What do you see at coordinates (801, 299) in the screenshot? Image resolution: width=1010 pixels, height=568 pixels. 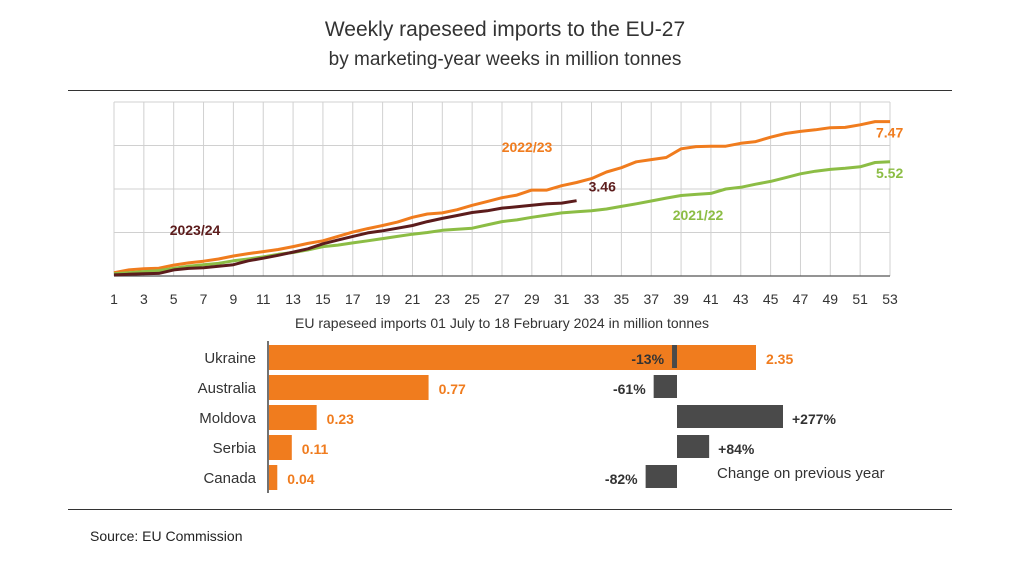 I see `x-tick-label: 47` at bounding box center [801, 299].